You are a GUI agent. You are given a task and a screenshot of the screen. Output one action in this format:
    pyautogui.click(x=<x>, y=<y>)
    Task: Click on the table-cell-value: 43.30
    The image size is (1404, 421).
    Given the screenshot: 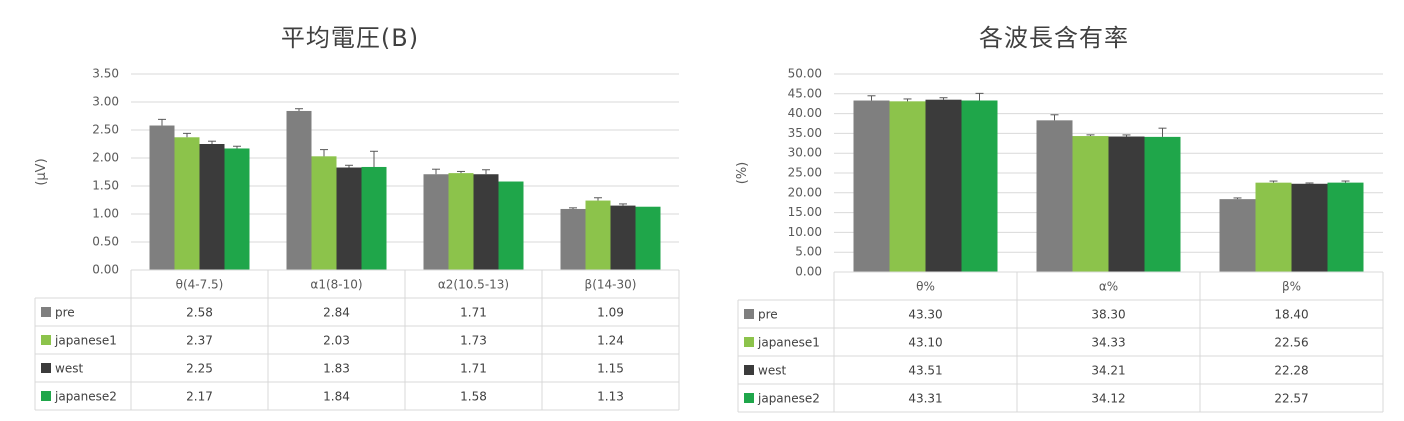 What is the action you would take?
    pyautogui.click(x=925, y=315)
    